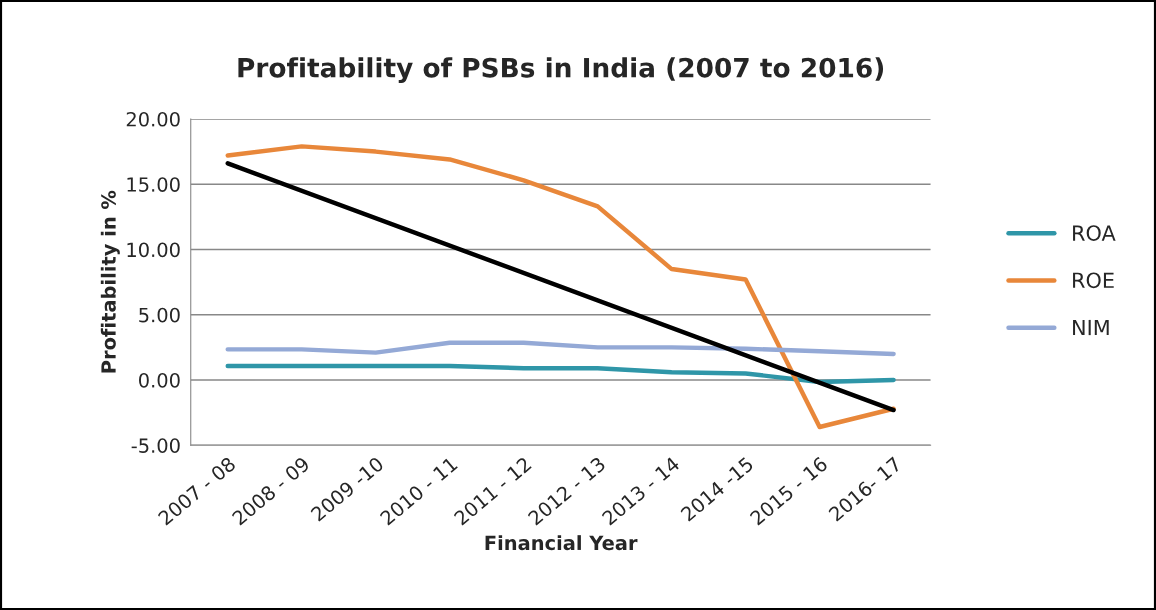  What do you see at coordinates (1094, 233) in the screenshot?
I see `legend-label: ROA` at bounding box center [1094, 233].